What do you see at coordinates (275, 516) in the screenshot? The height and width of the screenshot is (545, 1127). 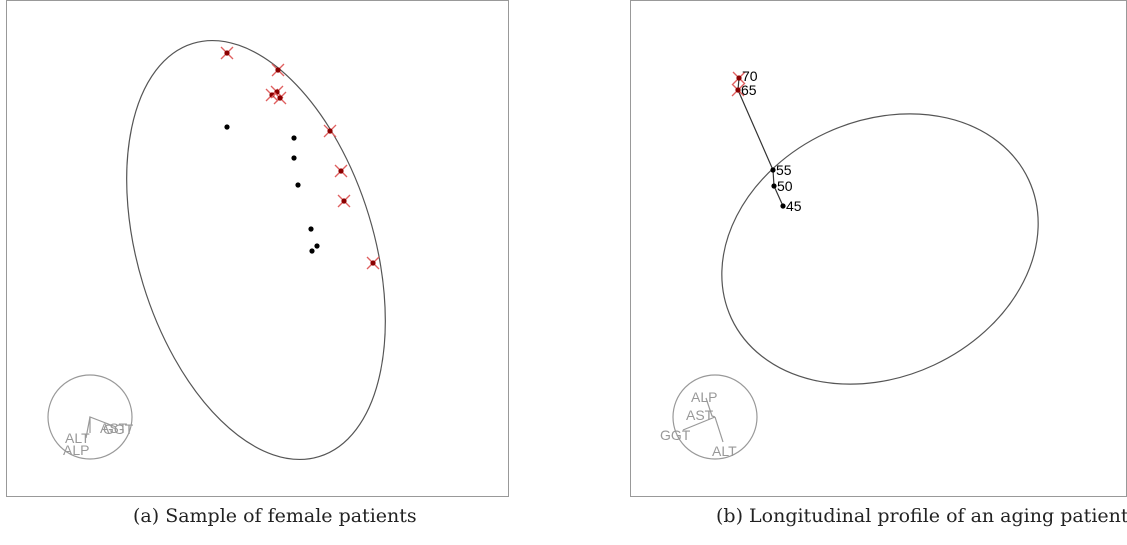 I see `figure-caption: (a) Sample of female patients` at bounding box center [275, 516].